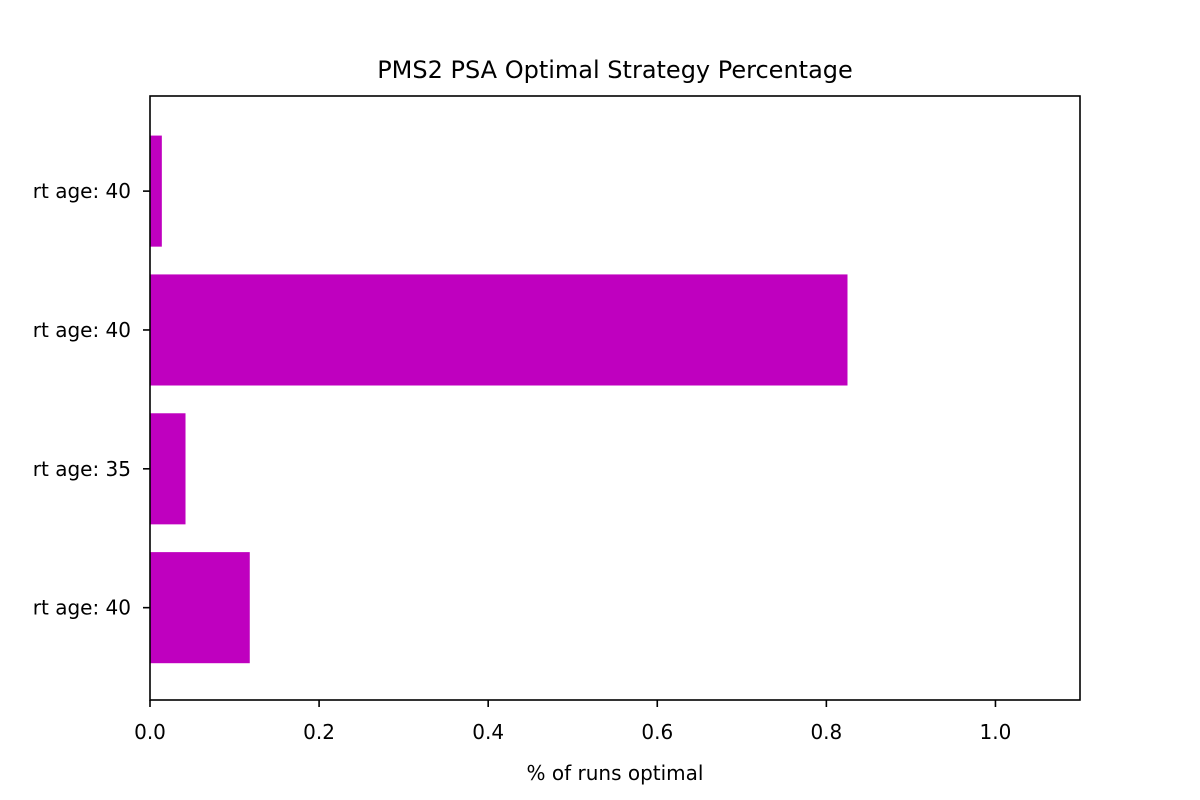 The image size is (1200, 800). I want to click on x-tick-label: 0.4, so click(488, 732).